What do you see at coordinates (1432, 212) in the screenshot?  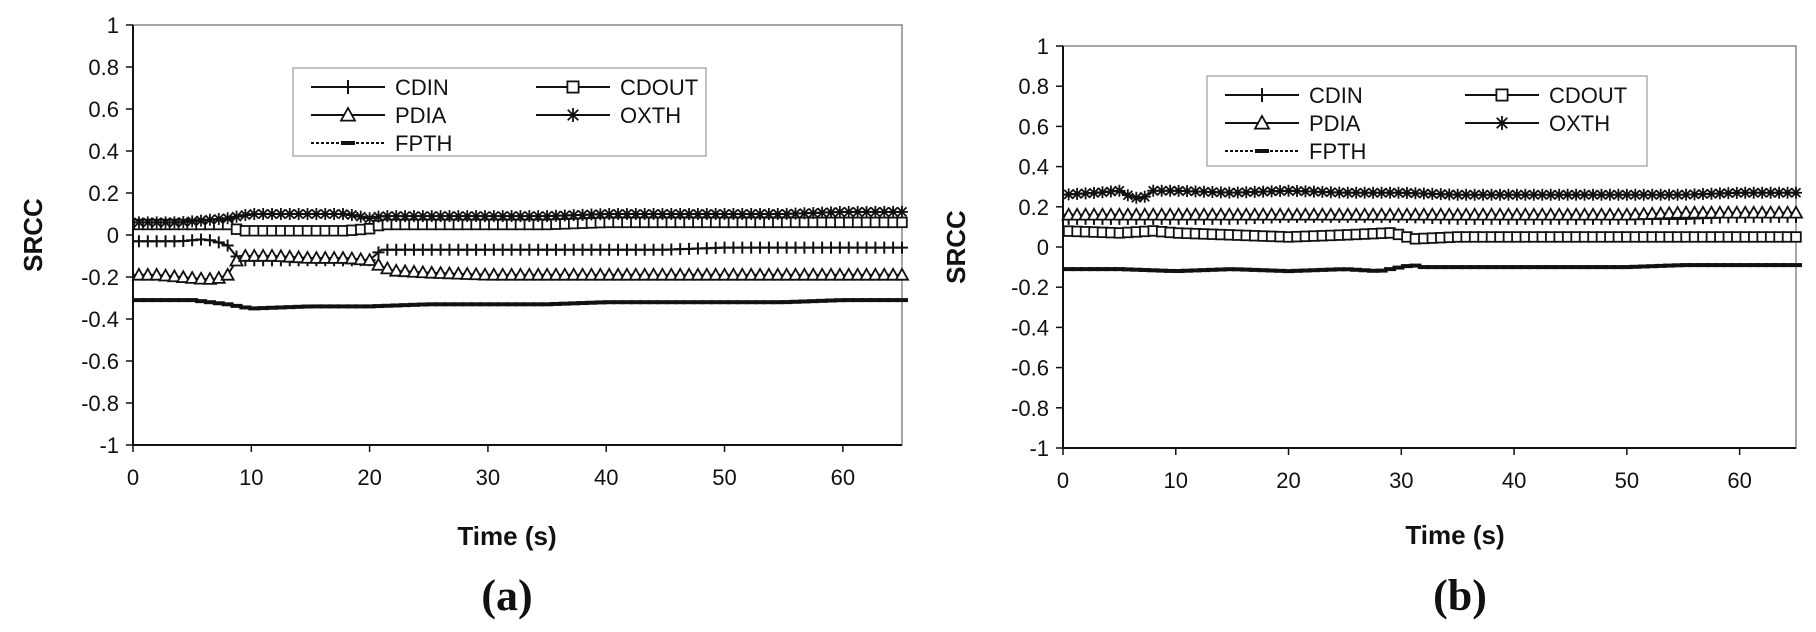 I see `series-pdia` at bounding box center [1432, 212].